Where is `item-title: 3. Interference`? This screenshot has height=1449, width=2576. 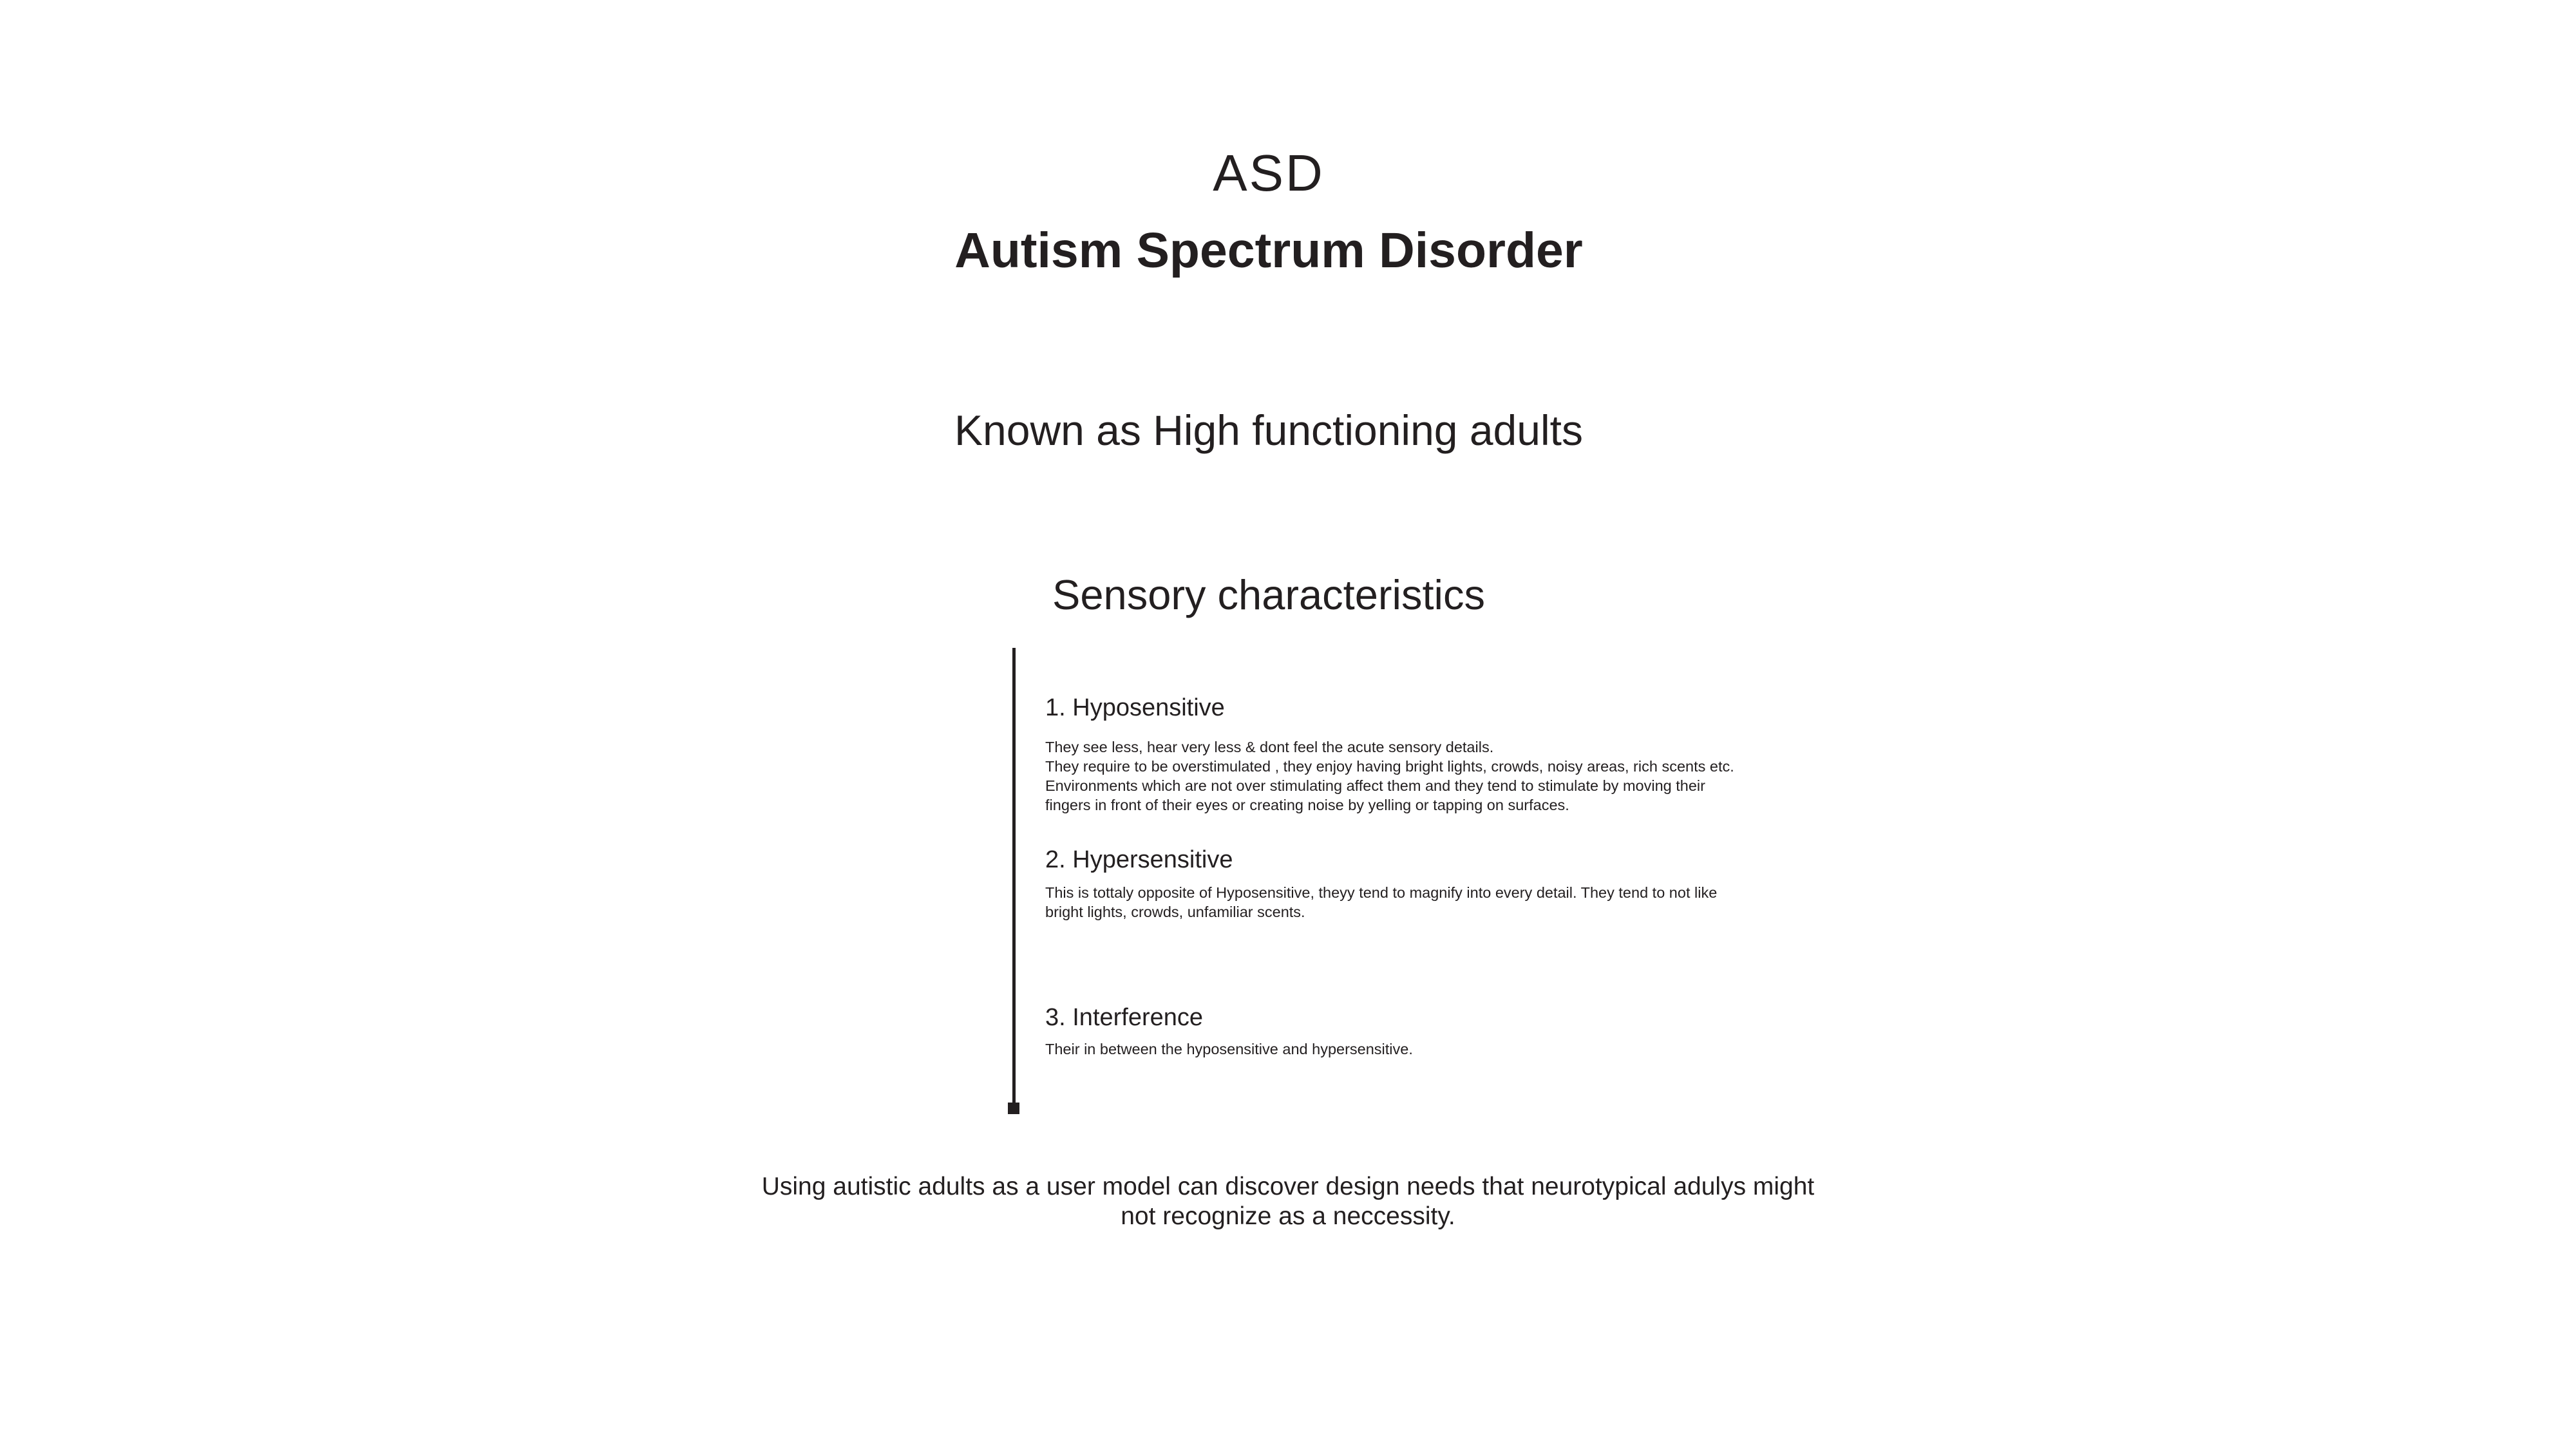 item-title: 3. Interference is located at coordinates (1125, 1017).